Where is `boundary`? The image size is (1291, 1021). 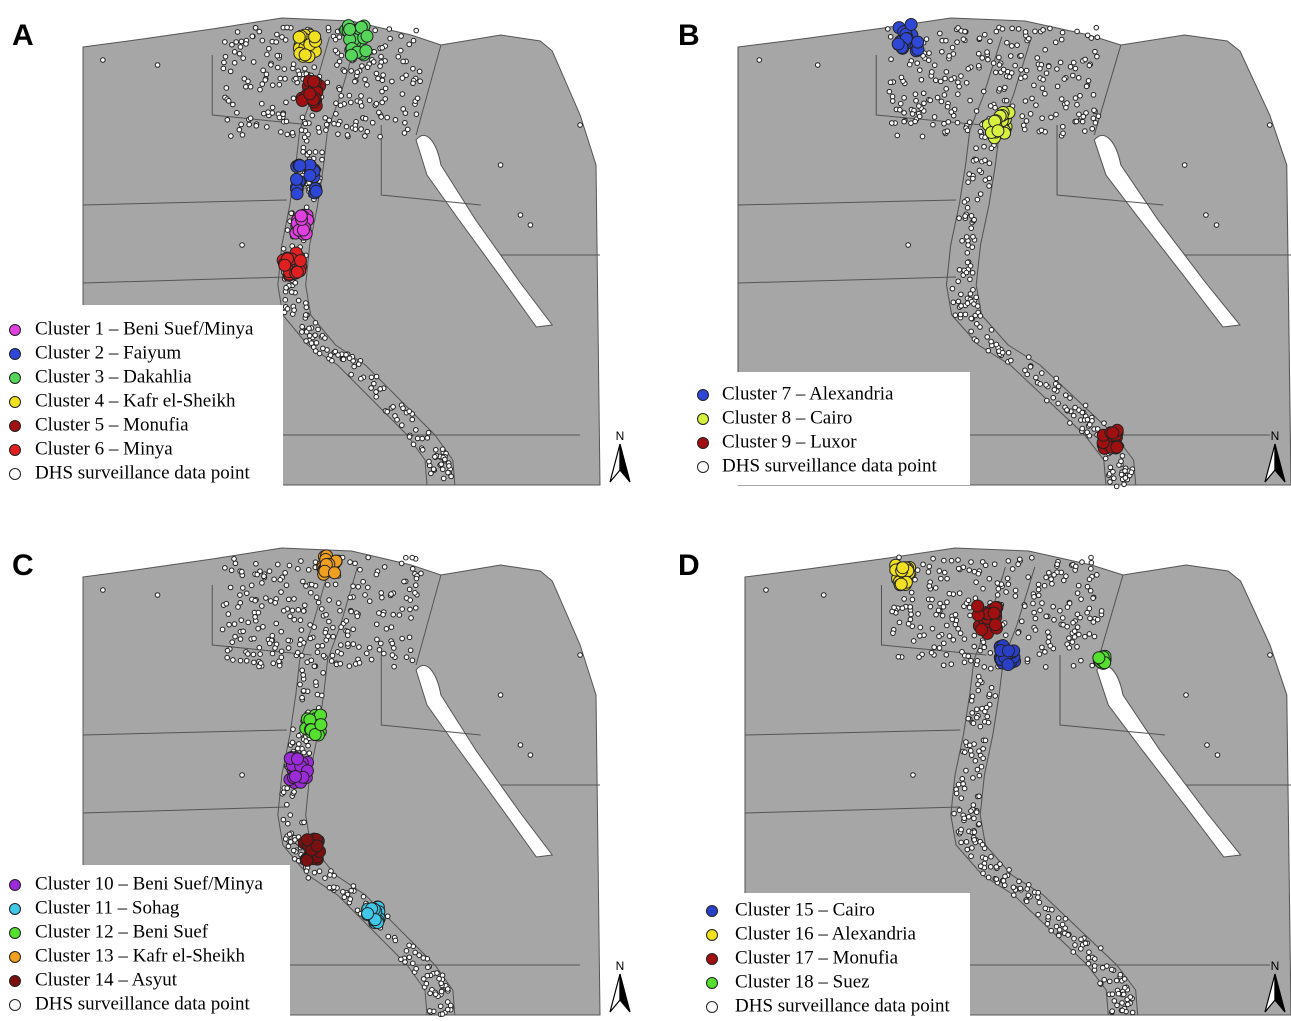 boundary is located at coordinates (428, 620).